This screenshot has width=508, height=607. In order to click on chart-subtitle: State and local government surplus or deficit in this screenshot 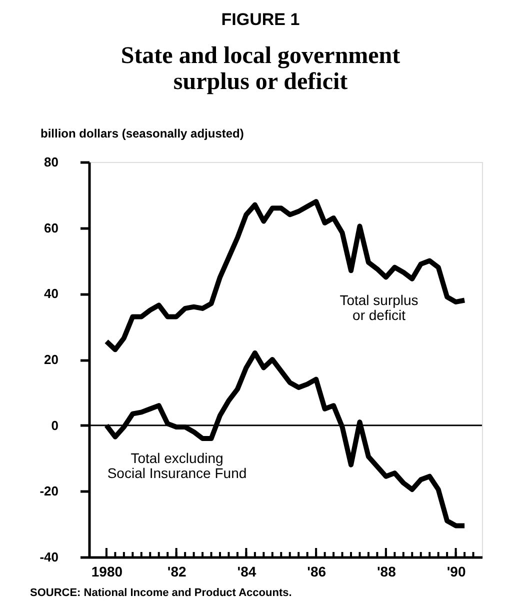, I will do `click(260, 69)`.